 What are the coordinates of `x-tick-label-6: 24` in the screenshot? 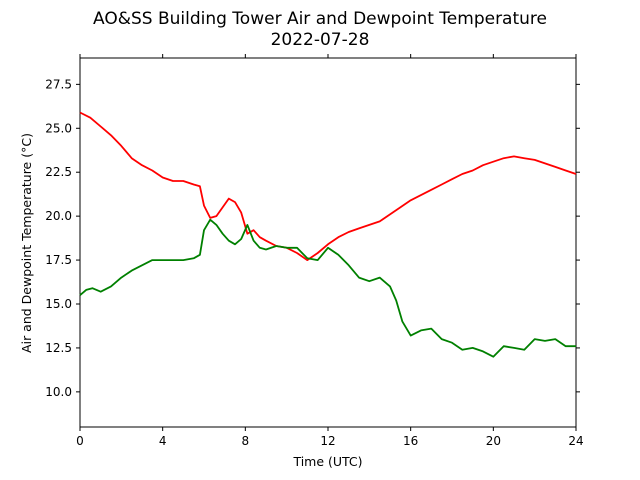 It's located at (575, 441).